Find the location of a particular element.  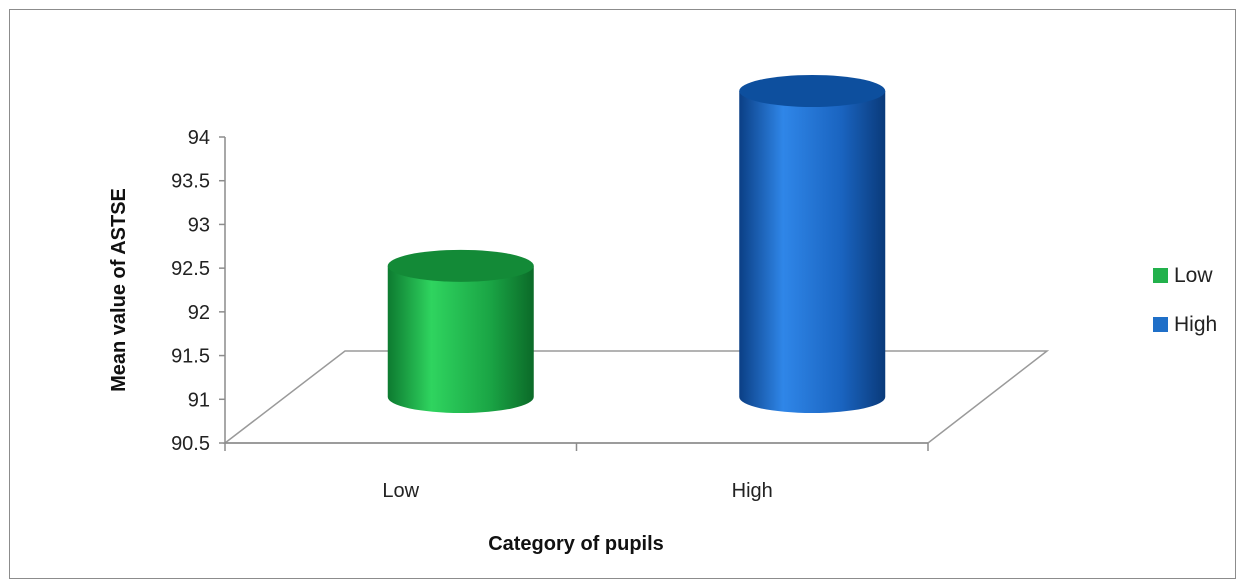

x-tick-label: Low is located at coordinates (400, 491).